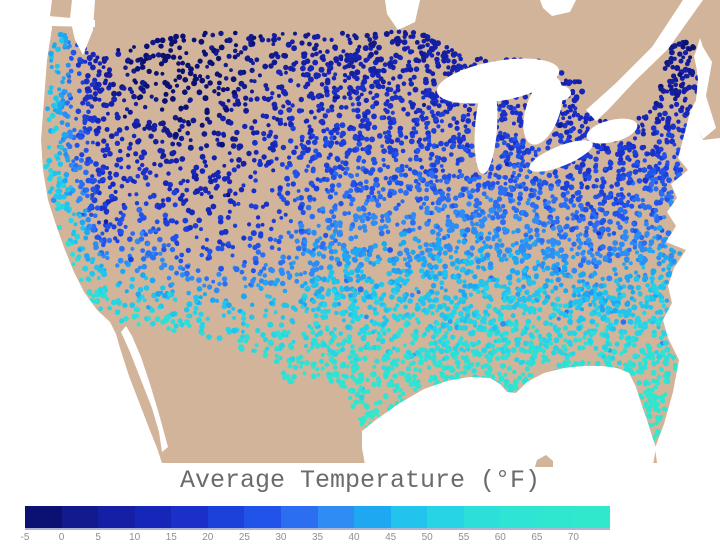  I want to click on gulf-of-california, so click(144, 389).